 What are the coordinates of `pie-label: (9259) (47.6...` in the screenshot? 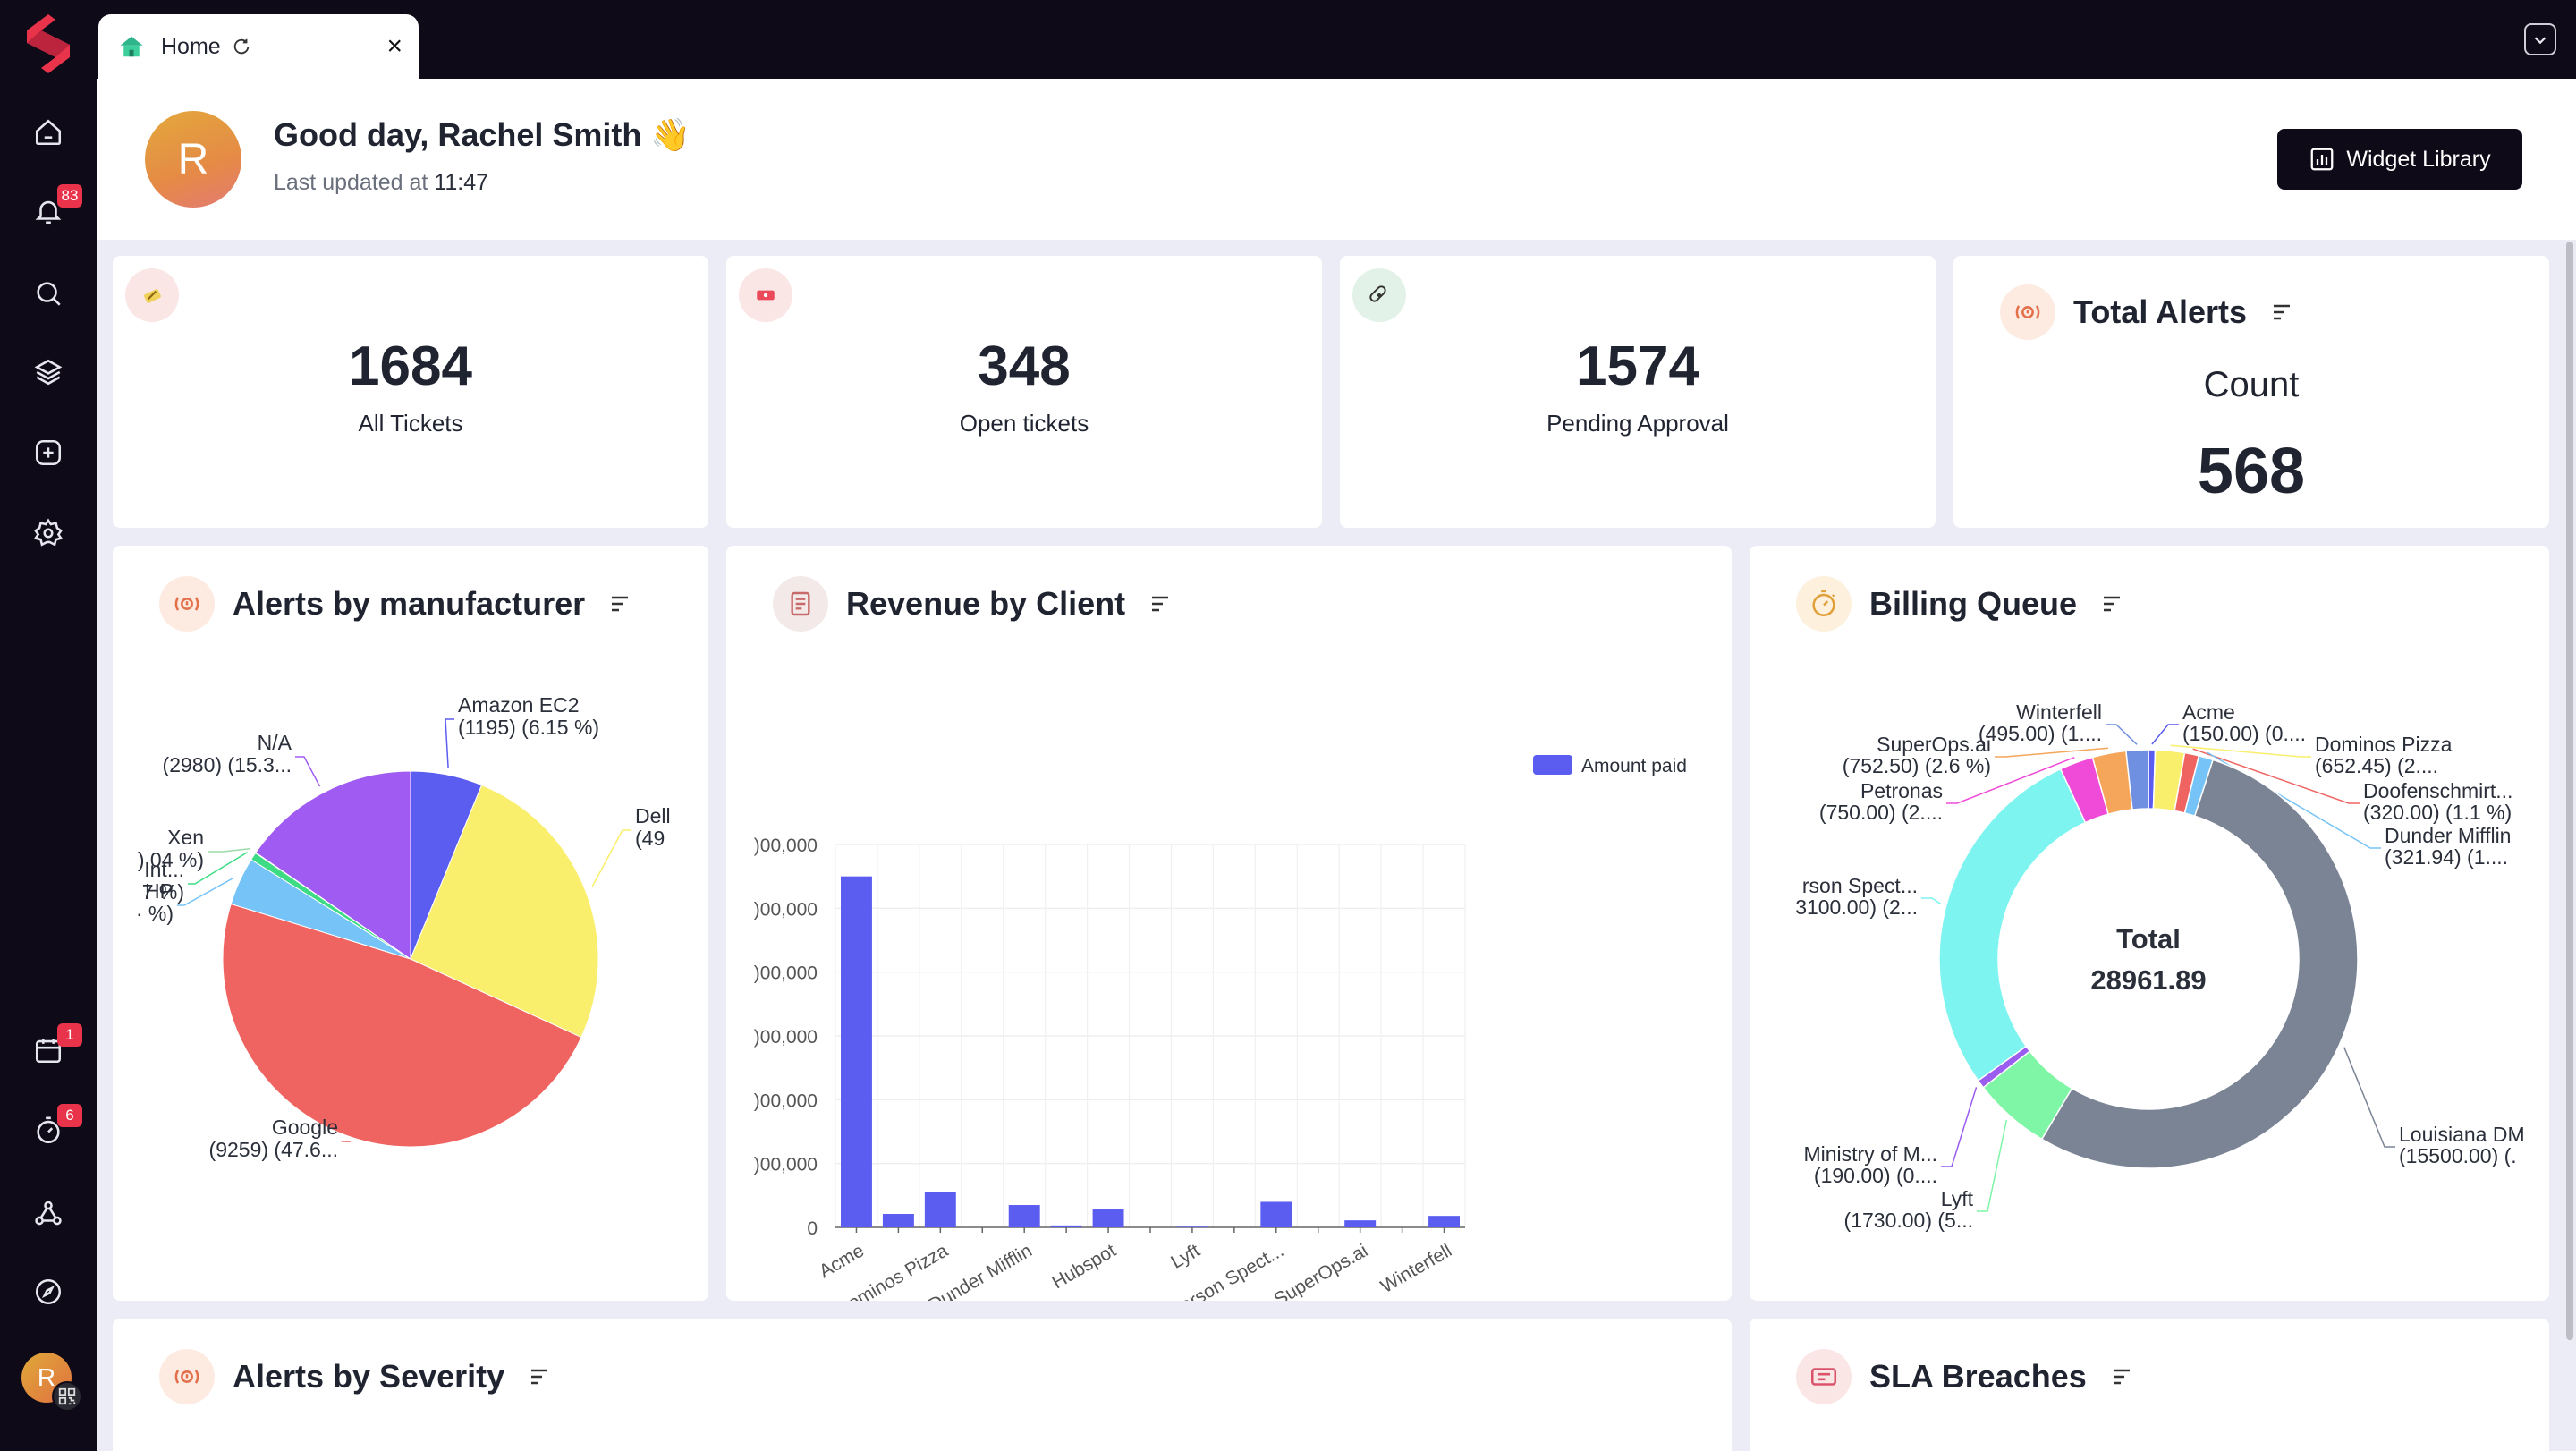 It's located at (273, 1149).